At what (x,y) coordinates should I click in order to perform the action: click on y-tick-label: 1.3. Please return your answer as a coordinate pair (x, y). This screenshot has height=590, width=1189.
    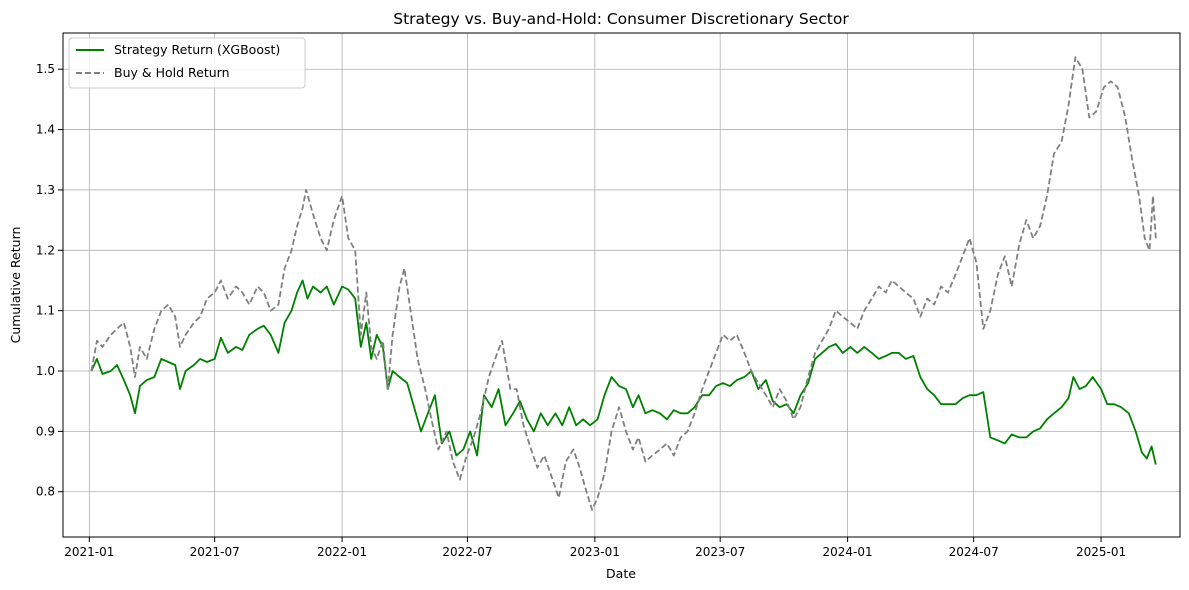
    Looking at the image, I should click on (45, 190).